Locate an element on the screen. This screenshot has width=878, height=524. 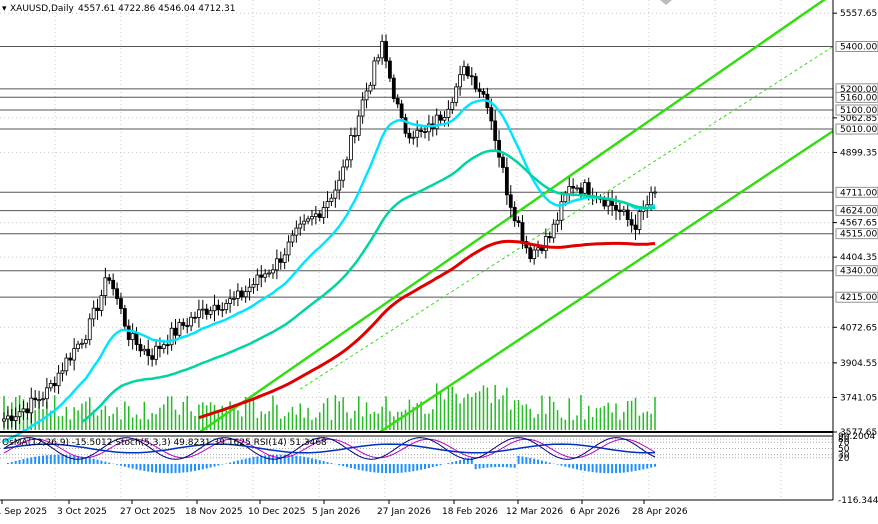
chart-shift-icon is located at coordinates (666, 2).